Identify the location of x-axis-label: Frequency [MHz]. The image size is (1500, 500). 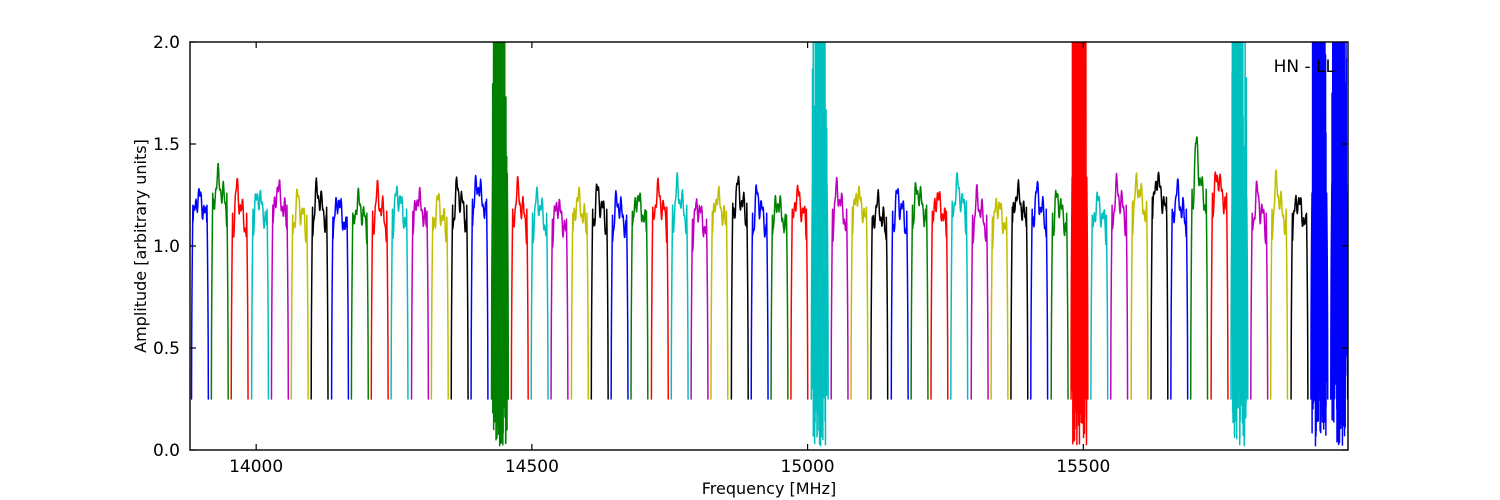
(769, 488).